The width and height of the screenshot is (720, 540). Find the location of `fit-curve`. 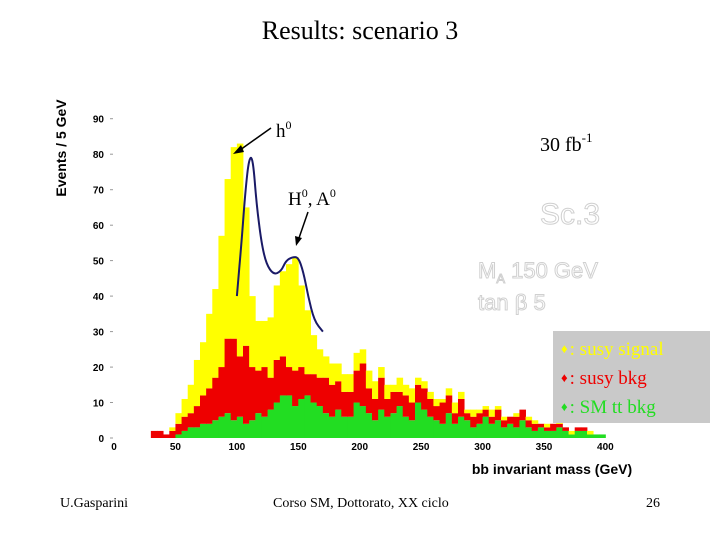

fit-curve is located at coordinates (279, 244).